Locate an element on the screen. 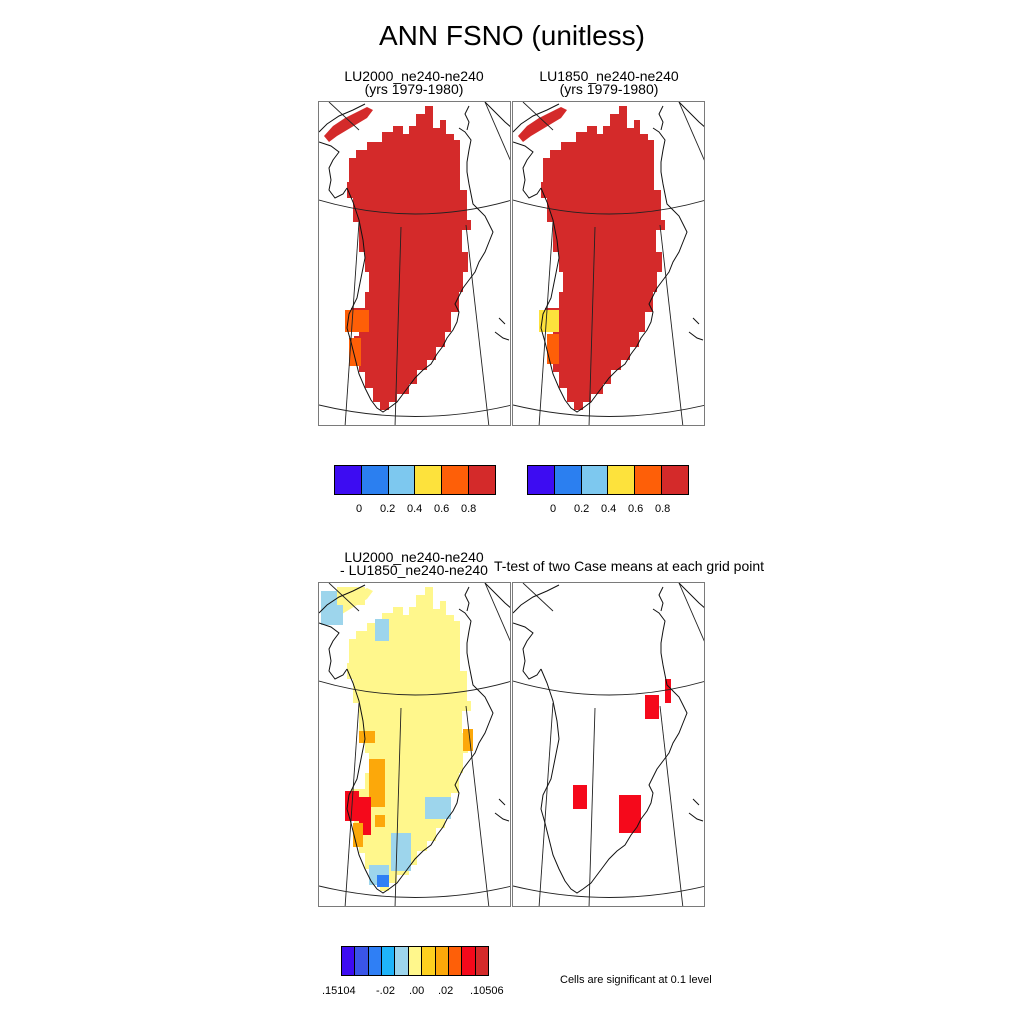  map-panel-top-left is located at coordinates (414, 263).